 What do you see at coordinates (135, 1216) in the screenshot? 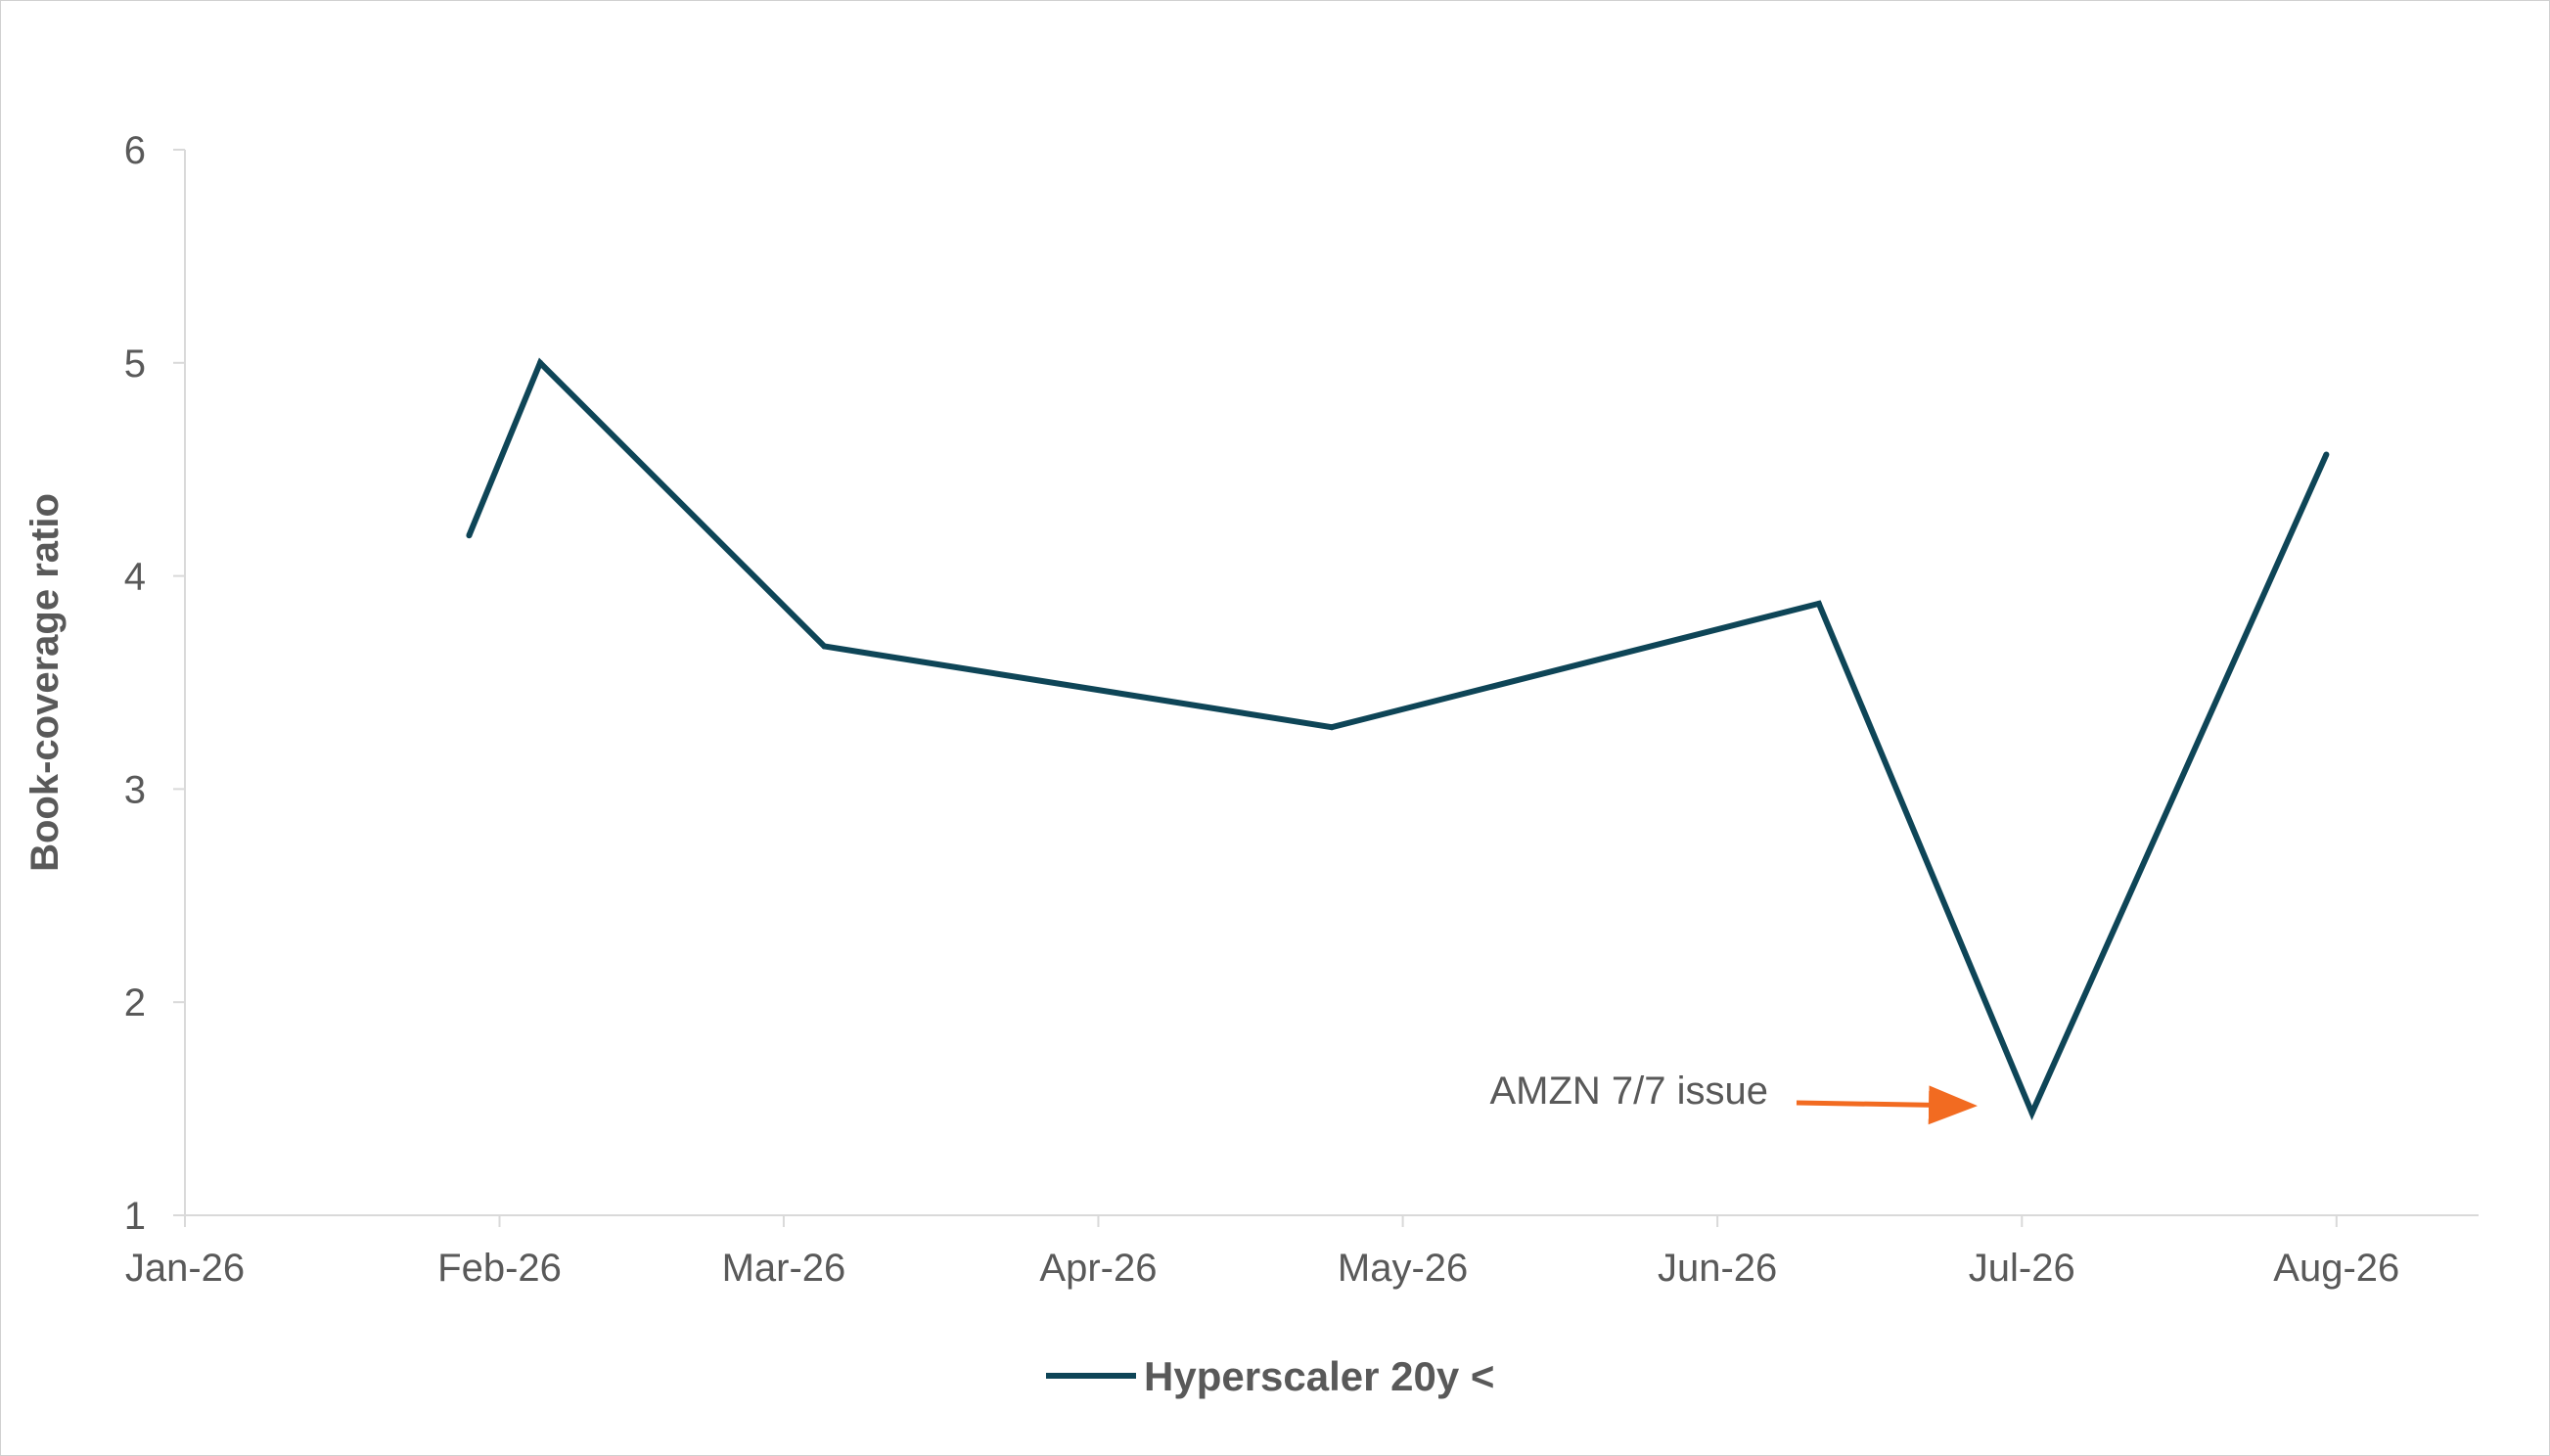
I see `y-tick-label: 1` at bounding box center [135, 1216].